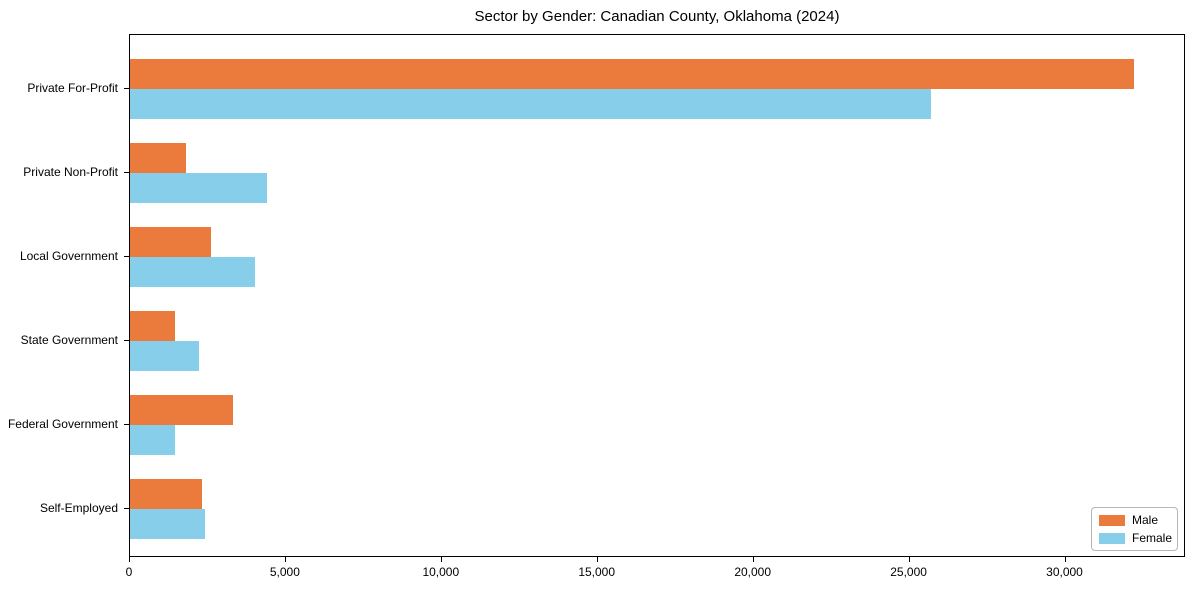 The image size is (1200, 600). I want to click on male-series-swatch, so click(1112, 520).